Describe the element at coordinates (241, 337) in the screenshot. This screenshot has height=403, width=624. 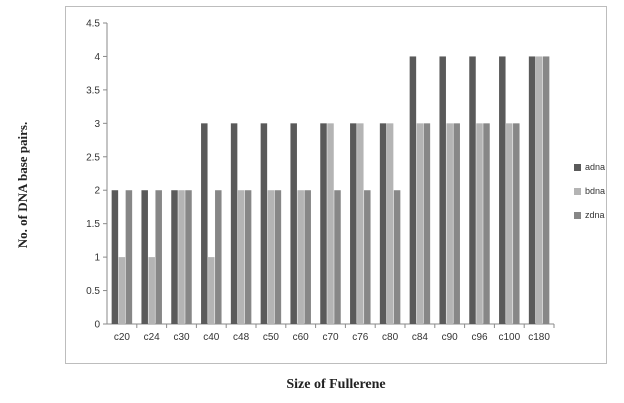
I see `x-tick-label: c48` at that location.